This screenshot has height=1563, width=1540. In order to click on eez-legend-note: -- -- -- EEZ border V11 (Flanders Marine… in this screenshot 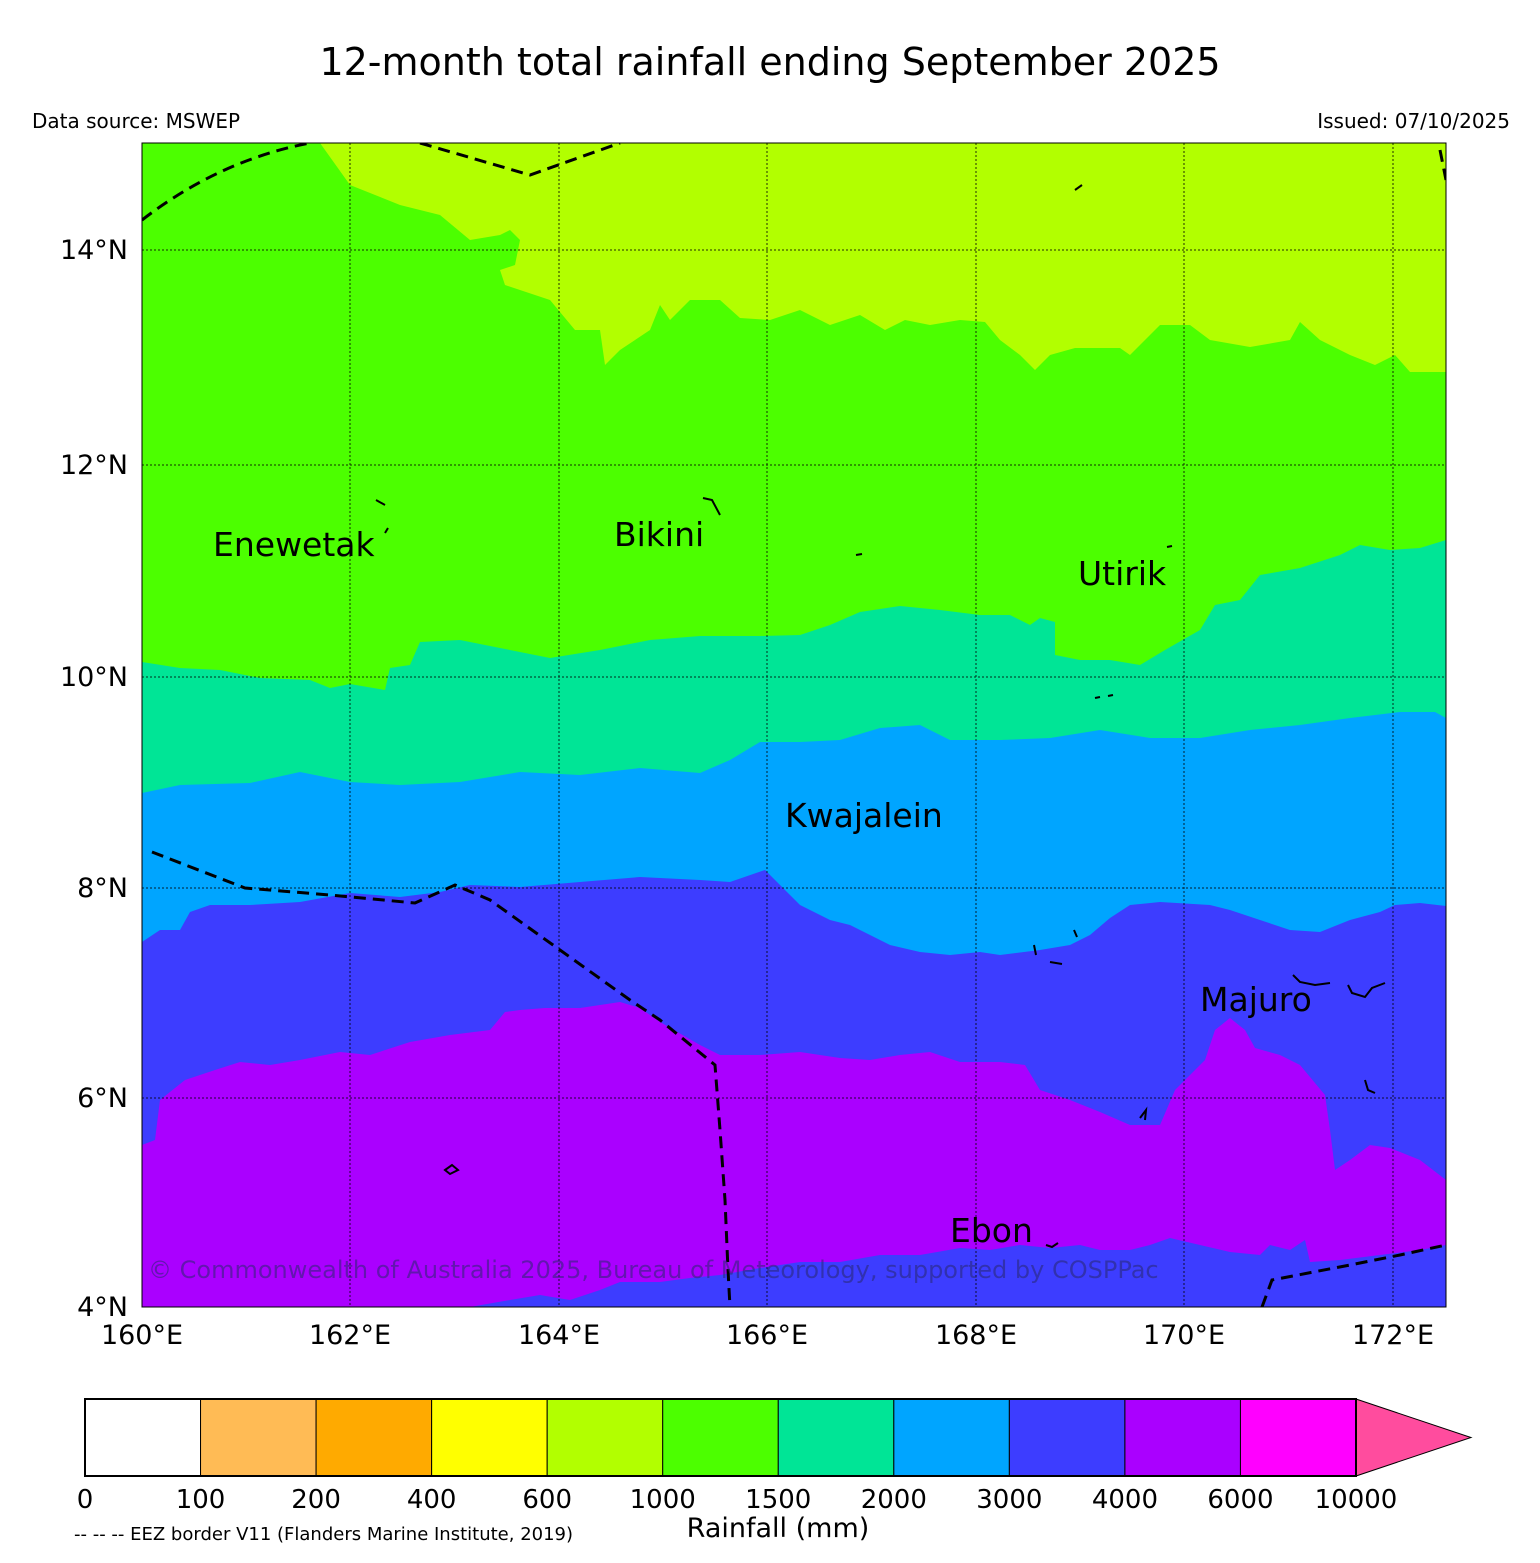, I will do `click(324, 1534)`.